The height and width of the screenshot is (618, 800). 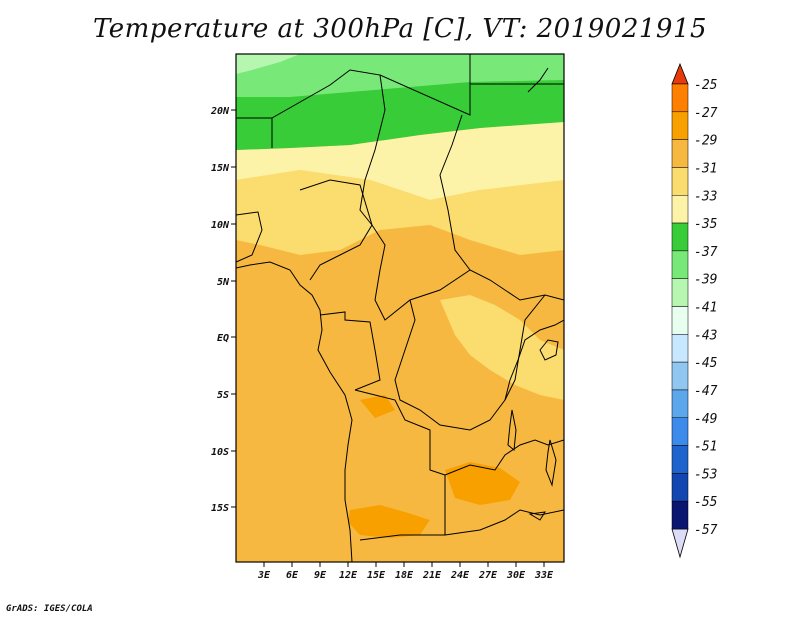 I want to click on lat-tick-label: 20N, so click(x=220, y=111).